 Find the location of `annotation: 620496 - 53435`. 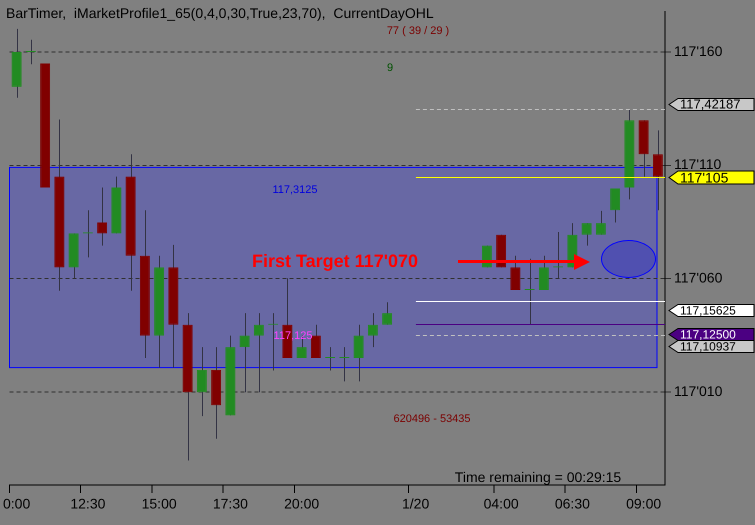

annotation: 620496 - 53435 is located at coordinates (432, 419).